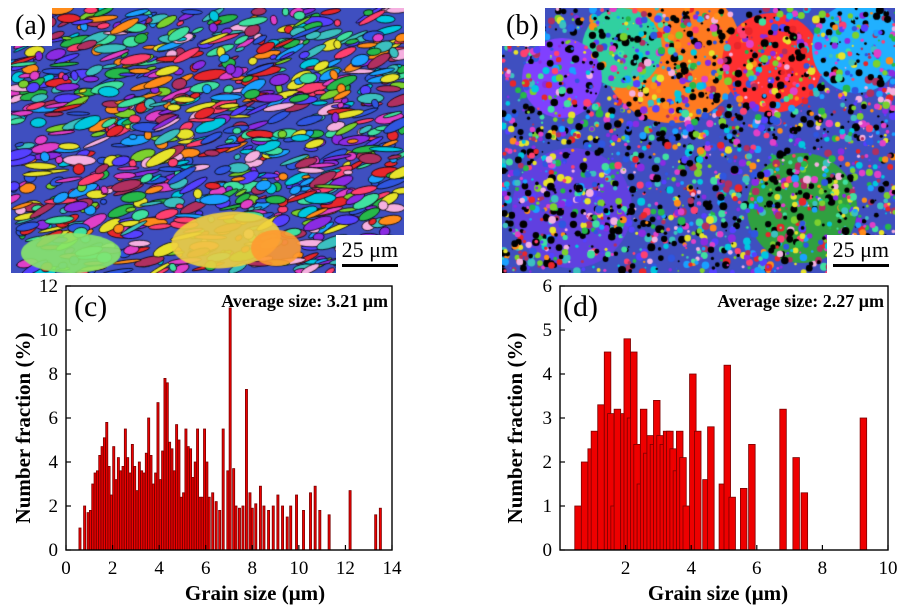  I want to click on bars-c, so click(230, 429).